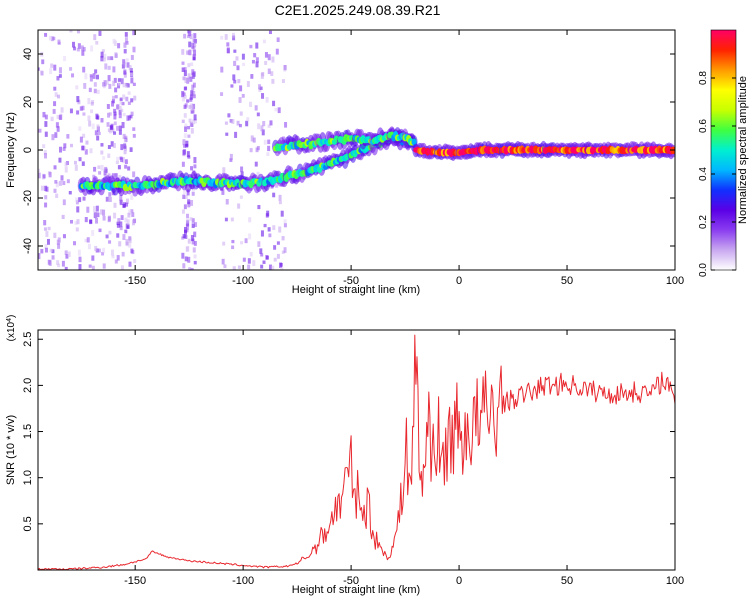 Image resolution: width=750 pixels, height=600 pixels. Describe the element at coordinates (28, 246) in the screenshot. I see `y-tick-label: -40` at that location.